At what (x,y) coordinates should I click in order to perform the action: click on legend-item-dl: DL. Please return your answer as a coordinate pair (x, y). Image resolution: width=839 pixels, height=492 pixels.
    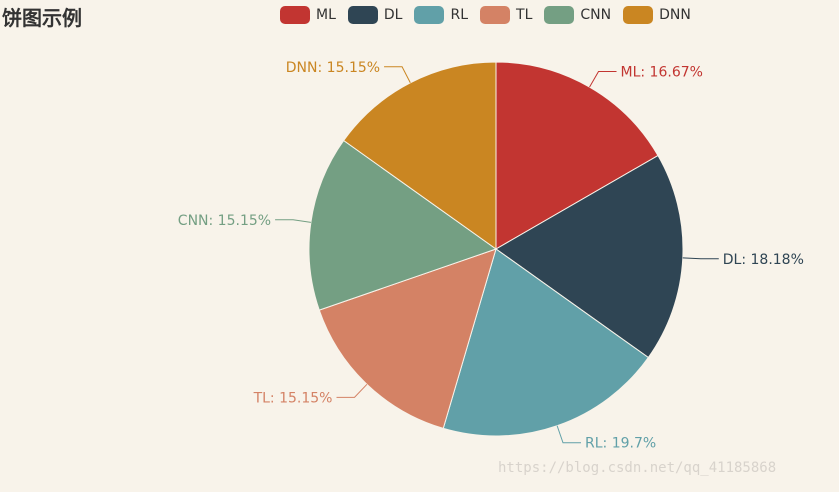
    Looking at the image, I should click on (375, 15).